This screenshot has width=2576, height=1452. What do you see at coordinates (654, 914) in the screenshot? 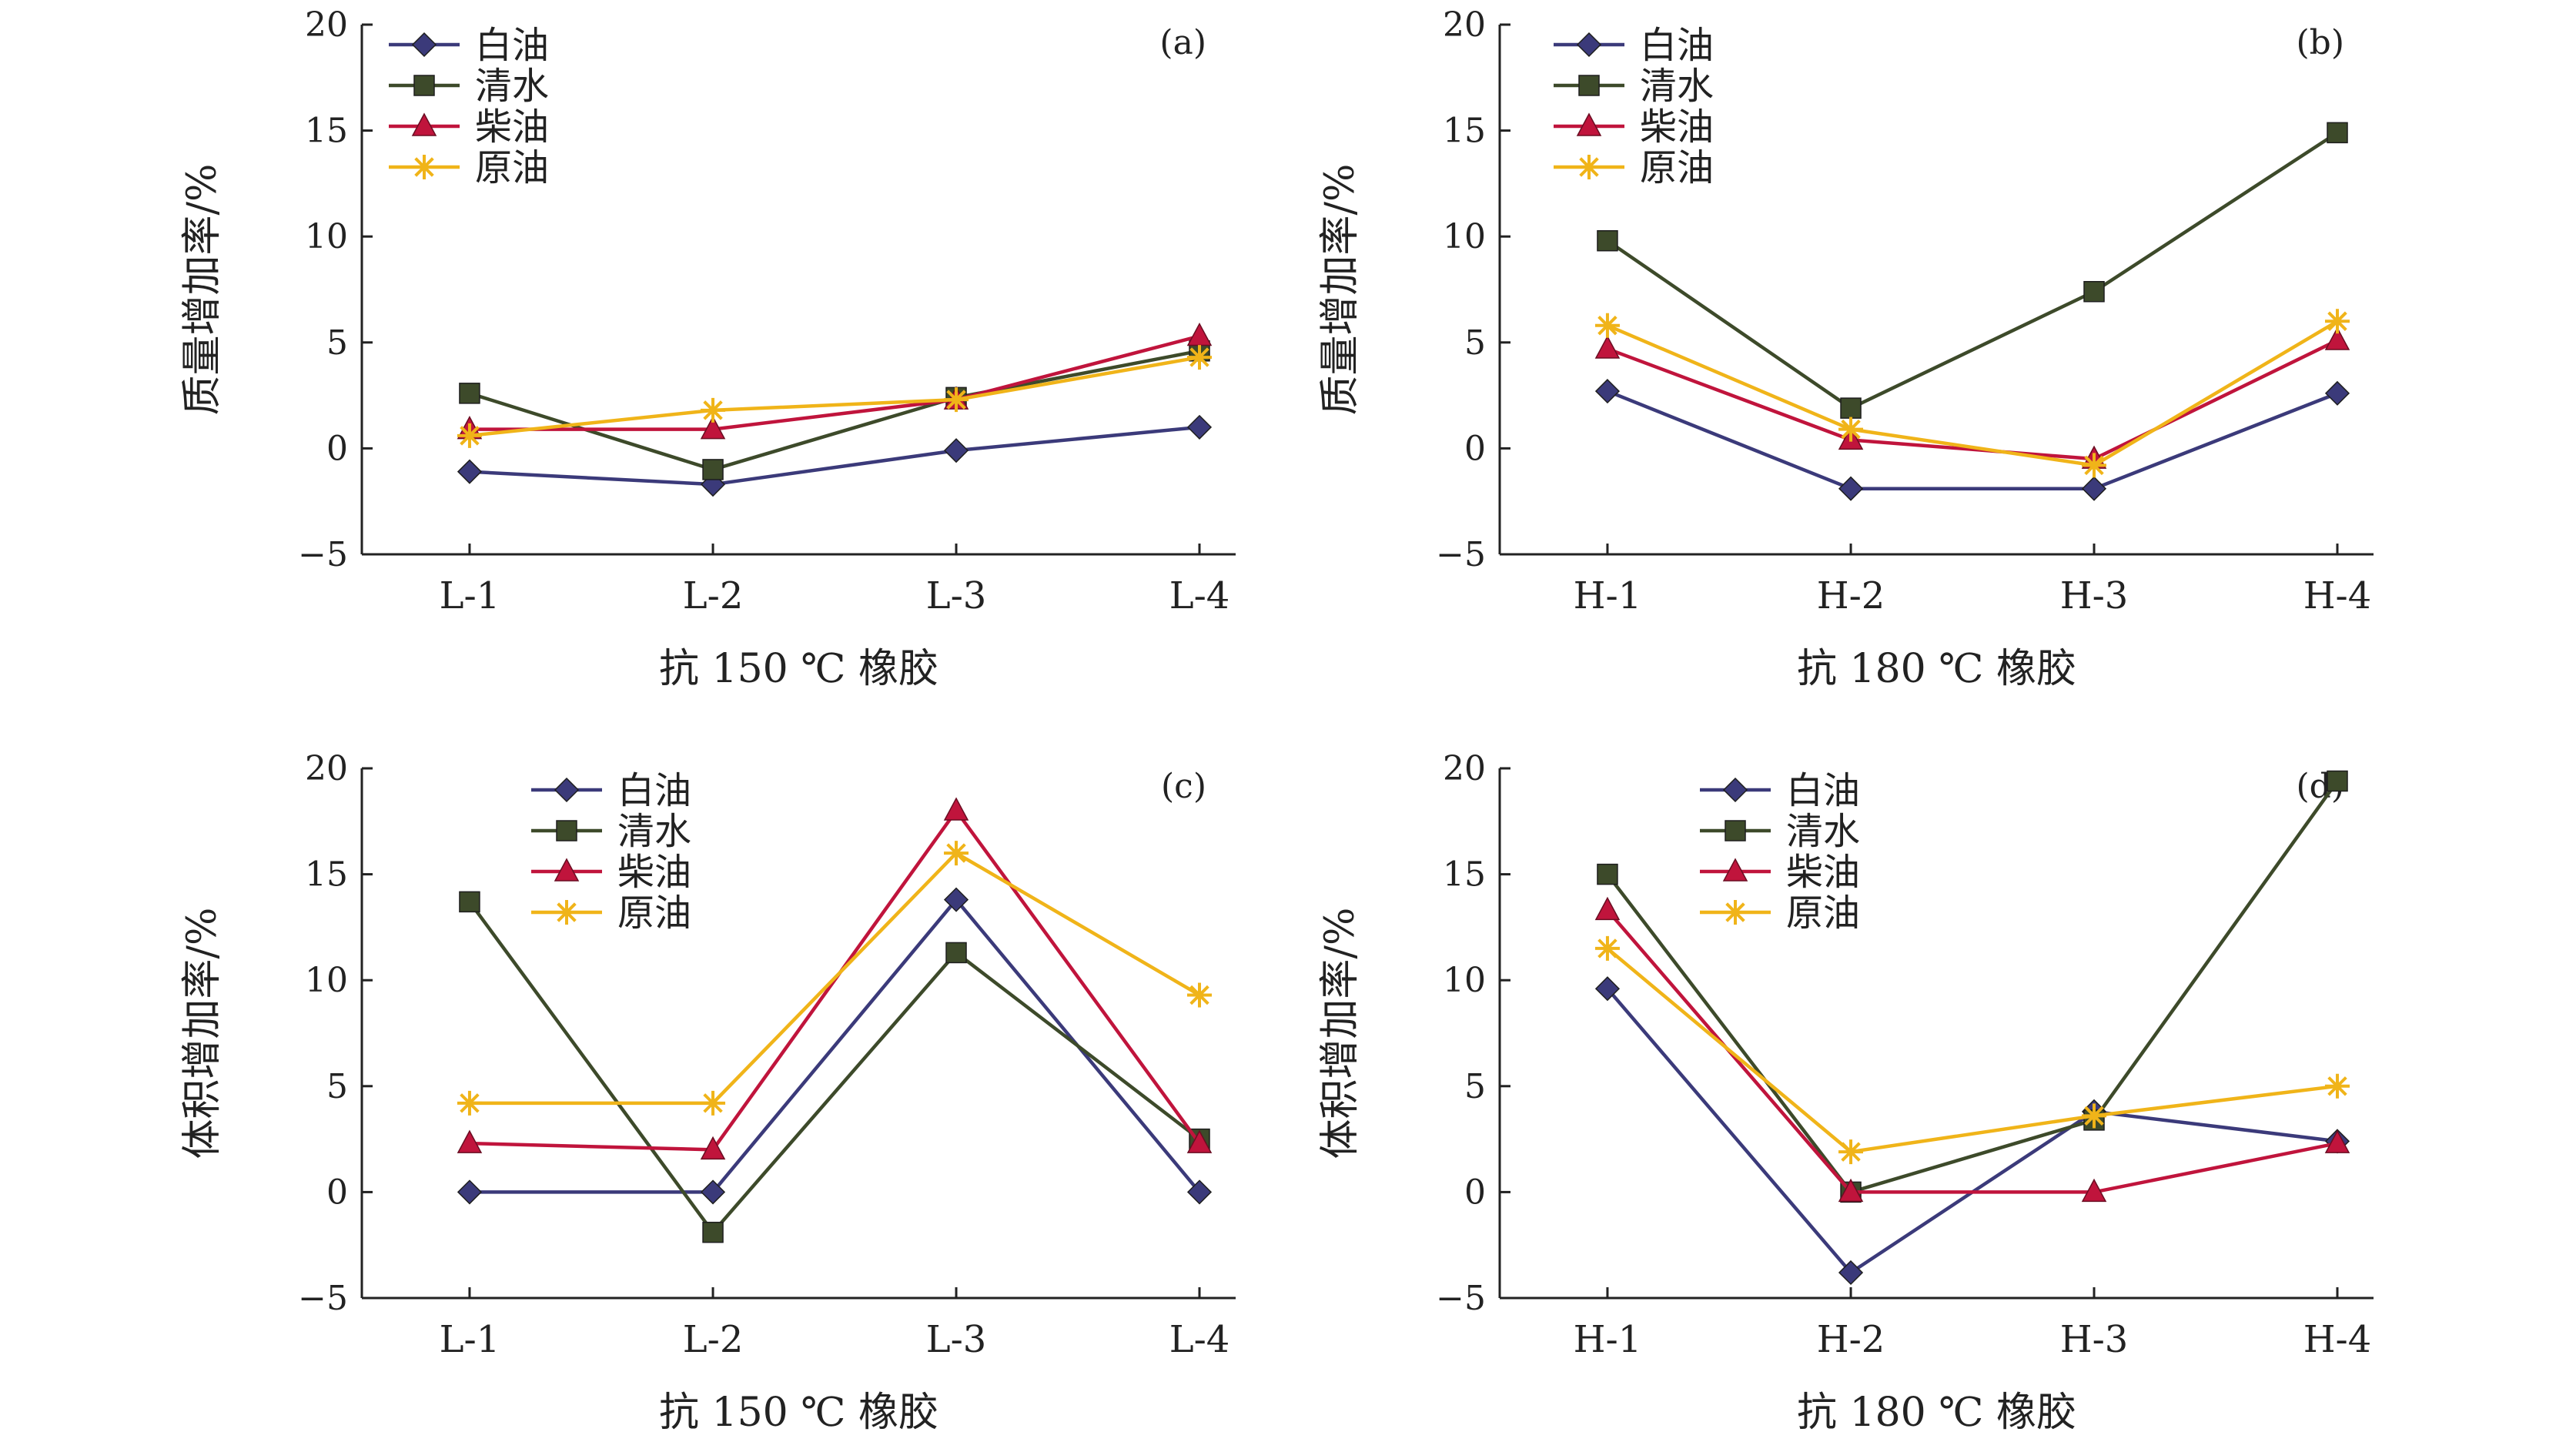
I see `chart-2-legend-label: 原油` at bounding box center [654, 914].